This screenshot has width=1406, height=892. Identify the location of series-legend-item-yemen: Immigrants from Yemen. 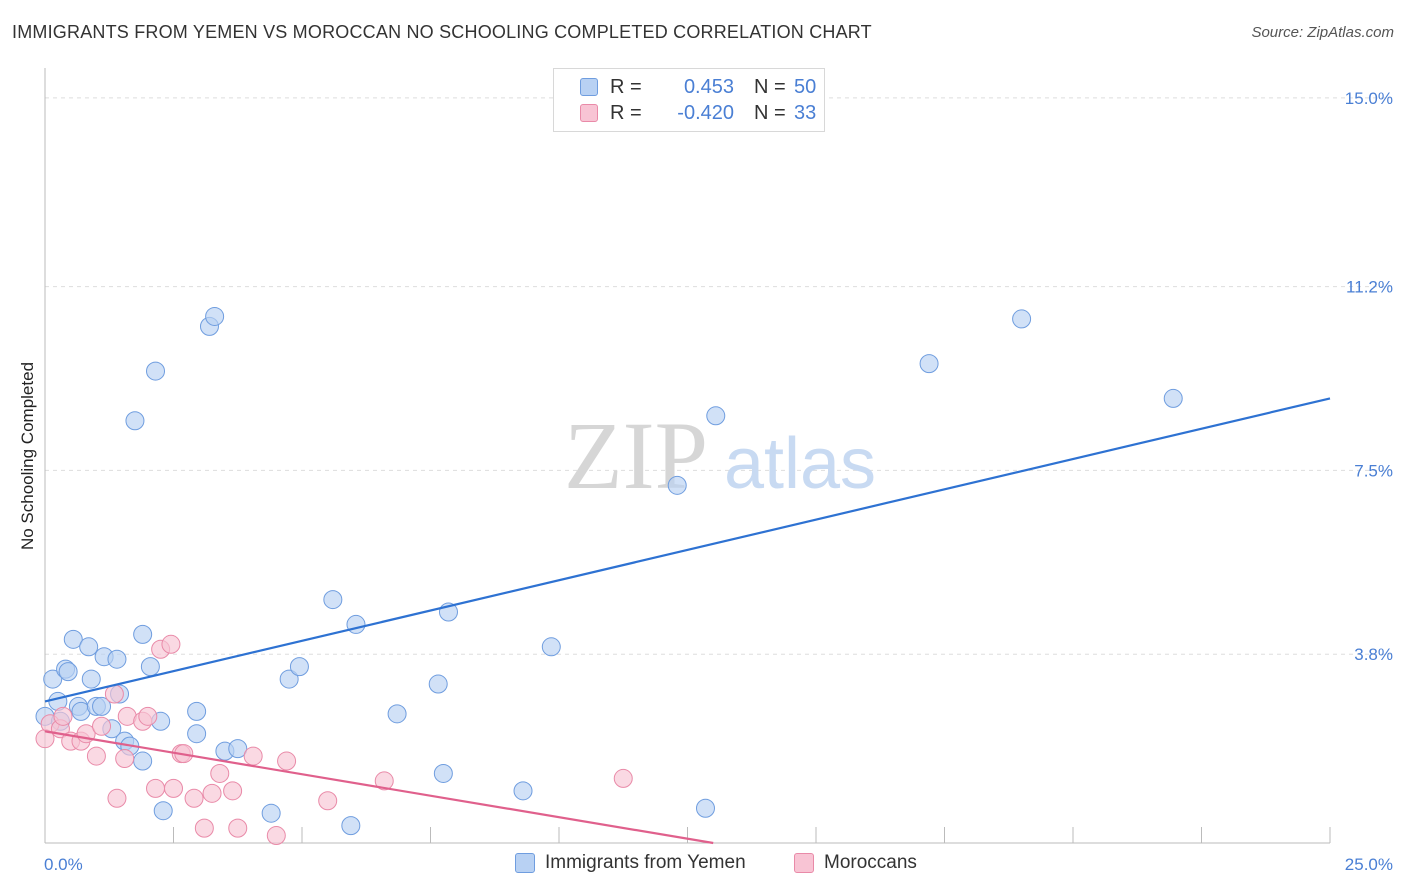
(630, 863).